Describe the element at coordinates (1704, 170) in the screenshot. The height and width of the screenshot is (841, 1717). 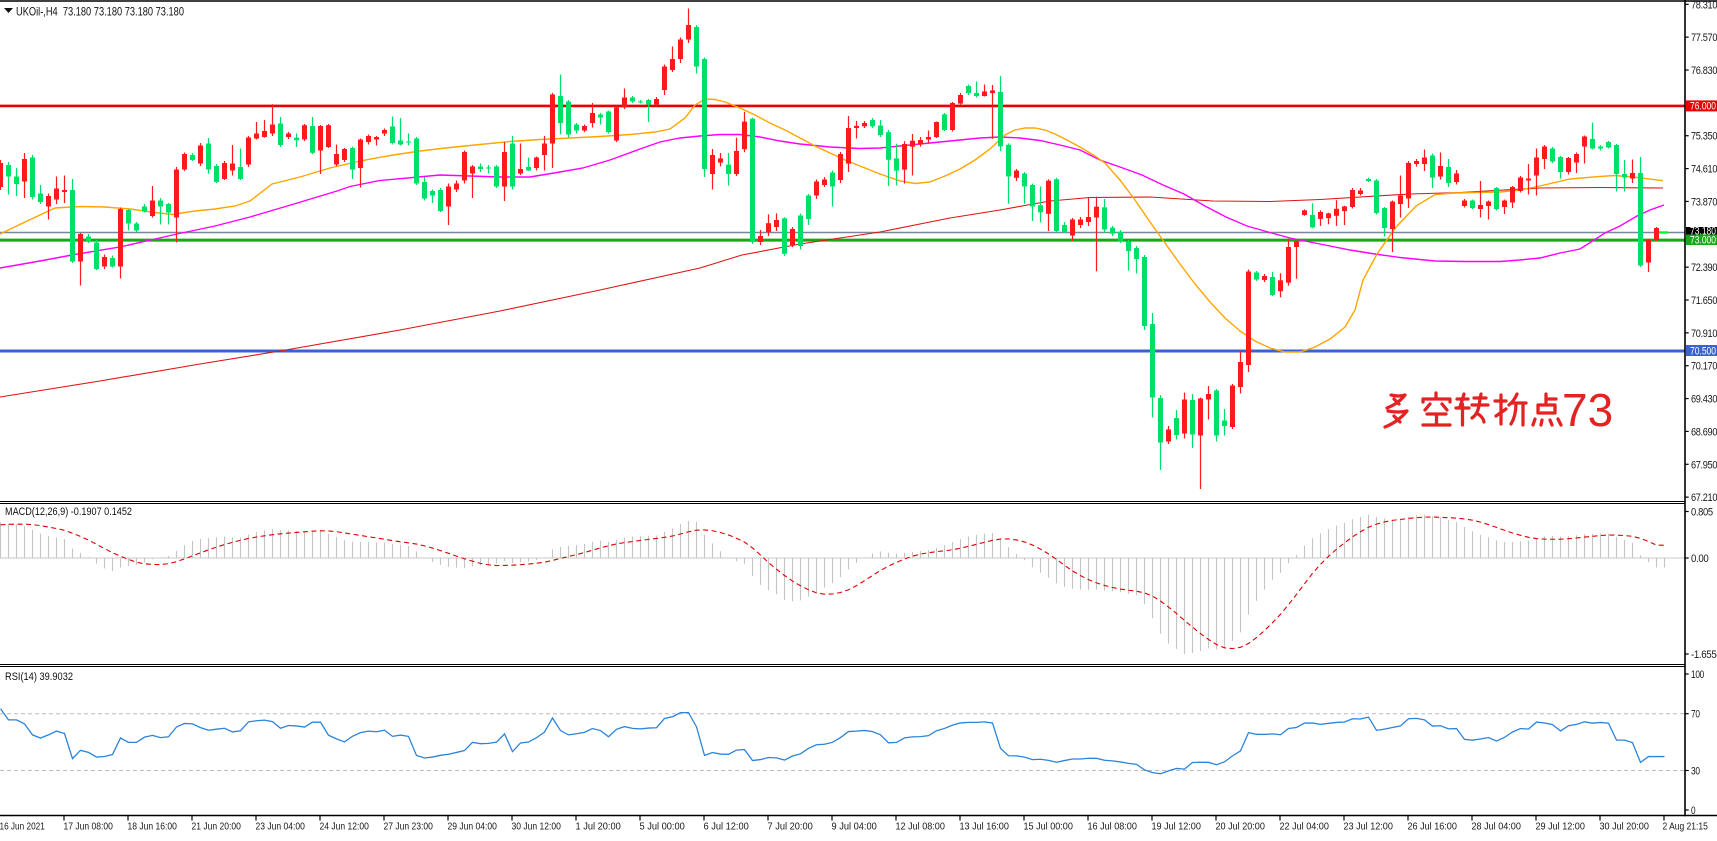
I see `svg-text: 74.610` at that location.